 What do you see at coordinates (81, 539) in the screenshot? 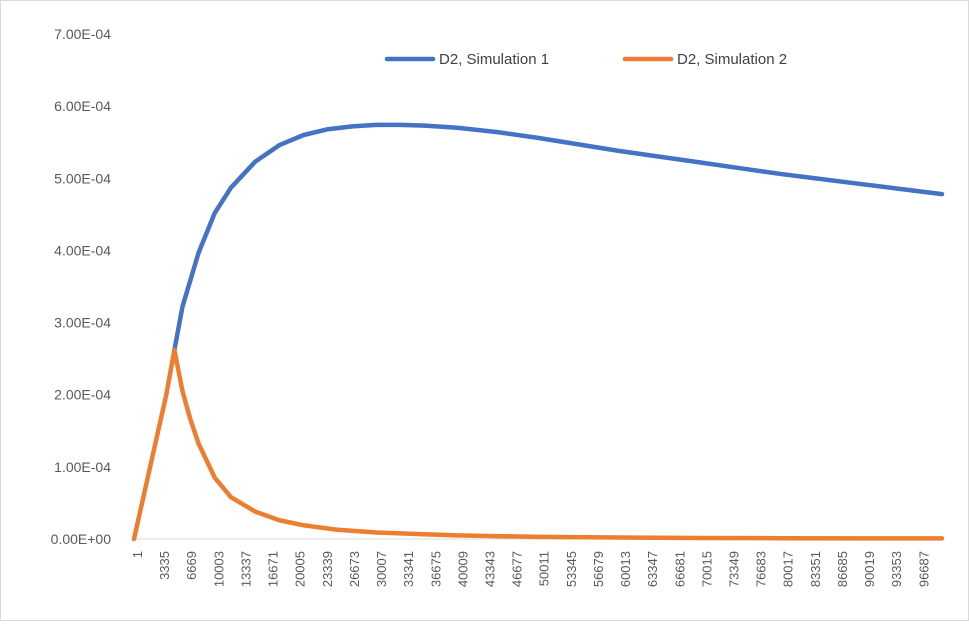
I see `y-tick-label: 0.00E+00` at bounding box center [81, 539].